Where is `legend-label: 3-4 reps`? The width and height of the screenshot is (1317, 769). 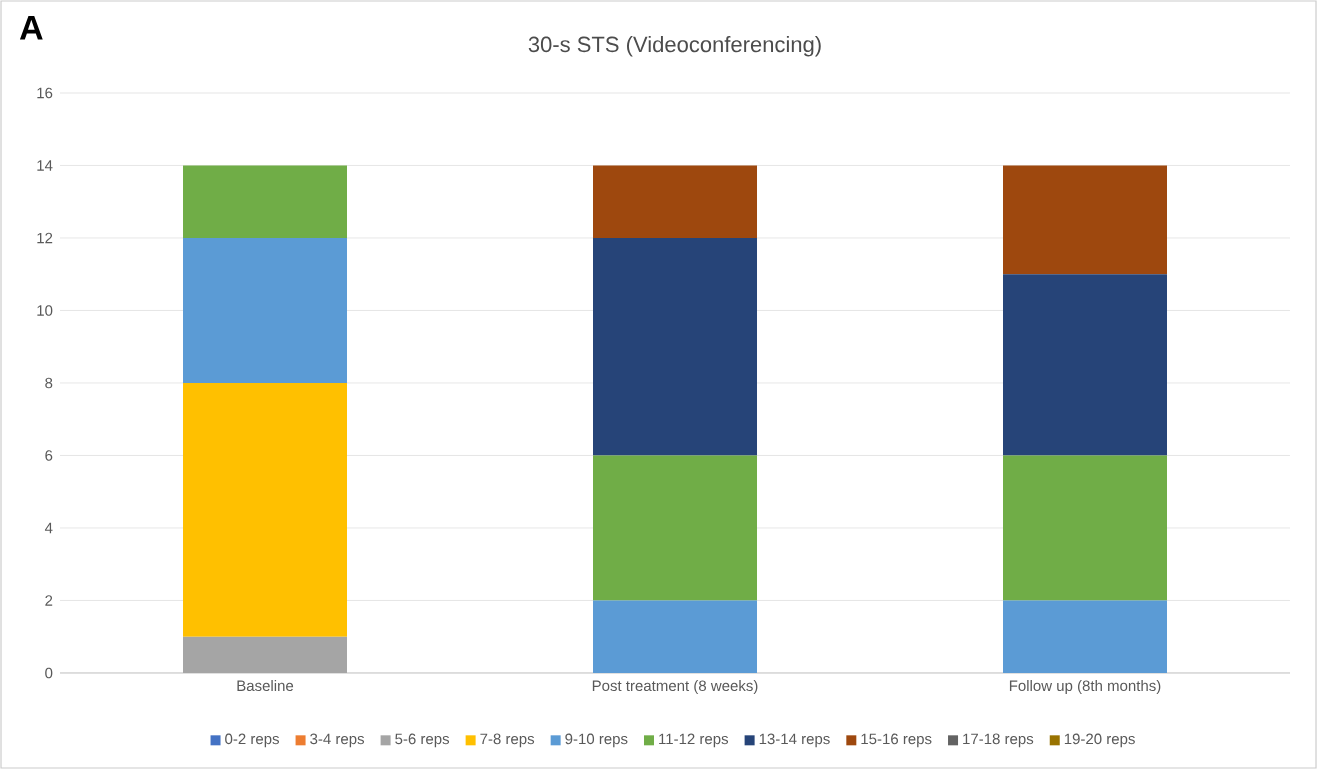
legend-label: 3-4 reps is located at coordinates (337, 740).